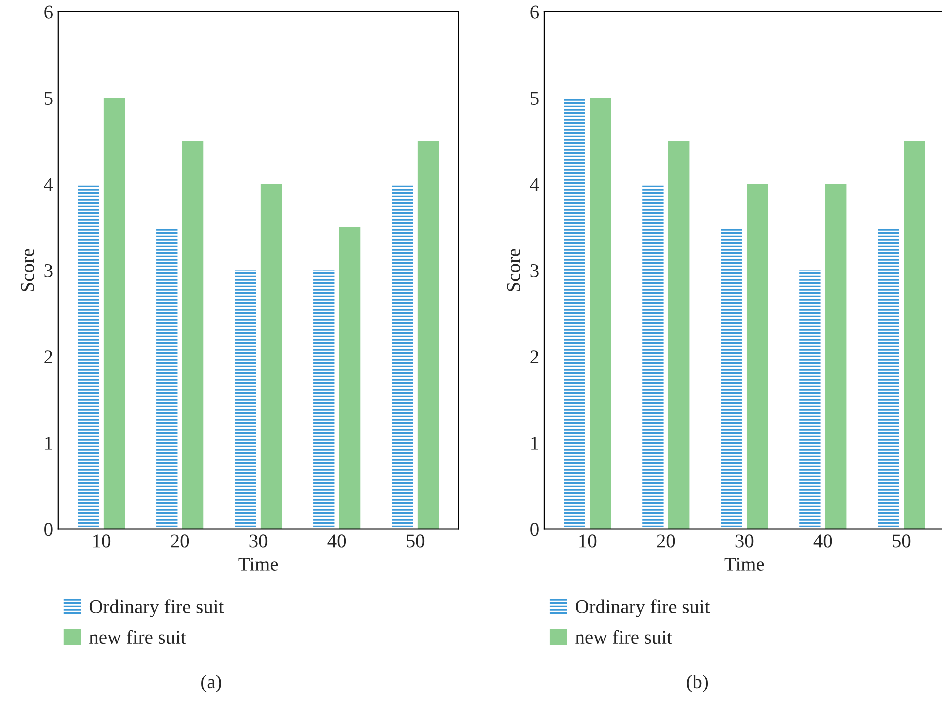 The width and height of the screenshot is (942, 701). Describe the element at coordinates (212, 683) in the screenshot. I see `text: (a)` at that location.